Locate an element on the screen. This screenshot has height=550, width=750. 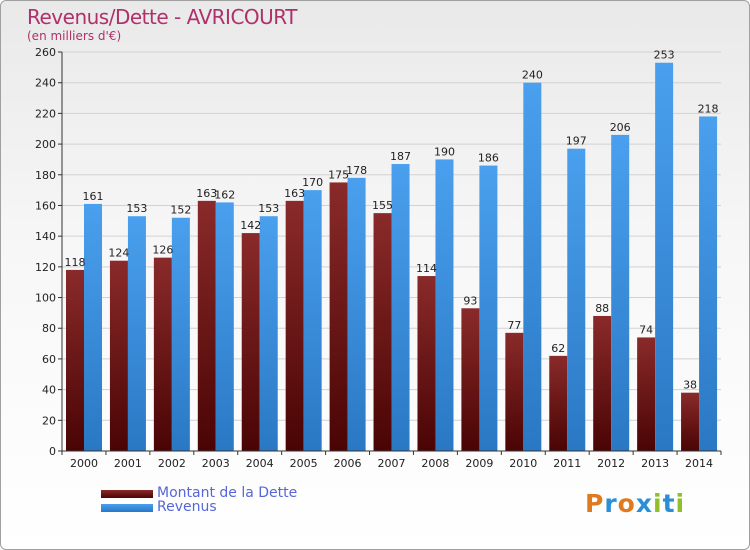
y-tick-label: 0 is located at coordinates (52, 451).